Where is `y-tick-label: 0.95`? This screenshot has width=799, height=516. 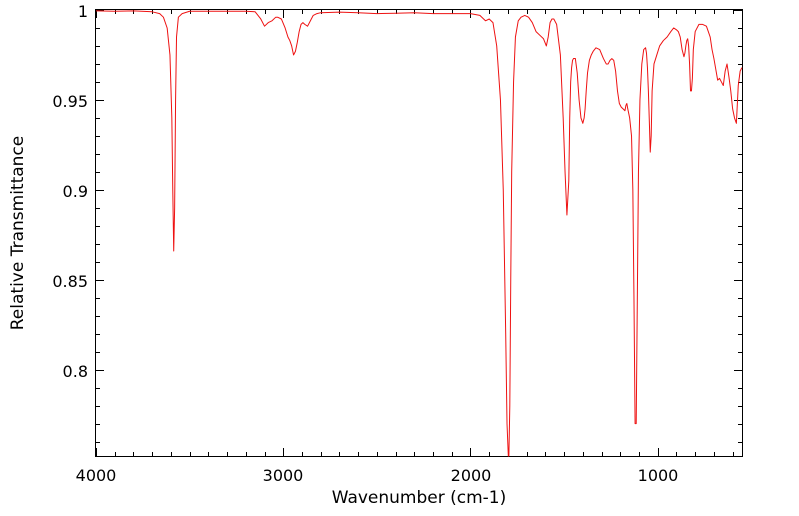 y-tick-label: 0.95 is located at coordinates (70, 101).